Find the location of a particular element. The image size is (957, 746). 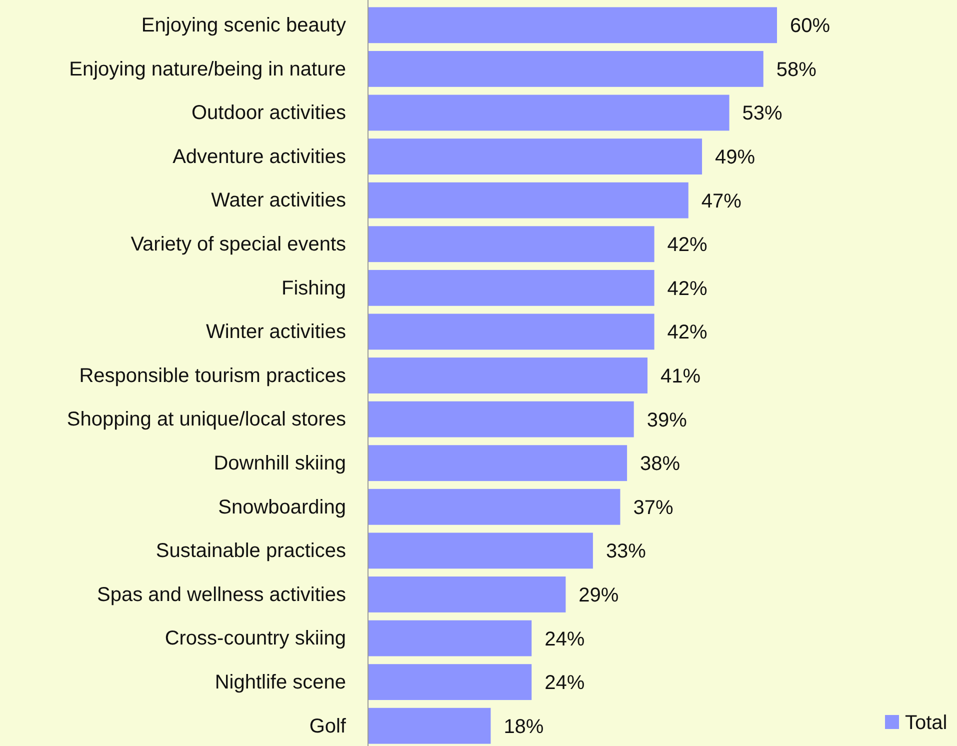

y-tick-label: Spas and wellness activities is located at coordinates (221, 595).